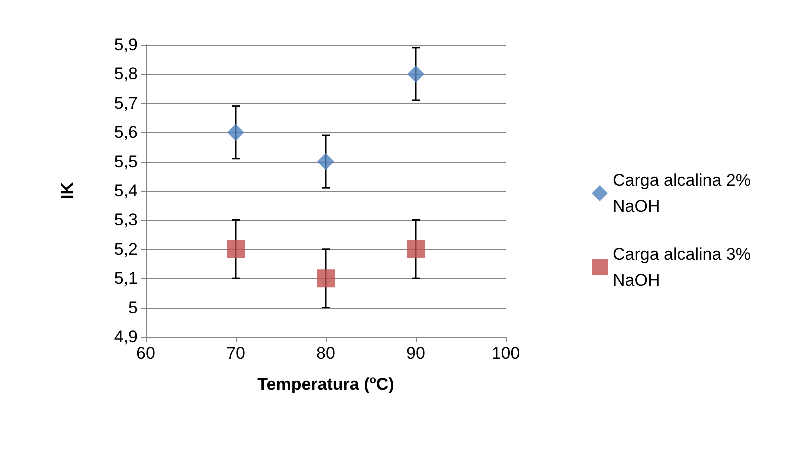 This screenshot has height=463, width=798. What do you see at coordinates (236, 353) in the screenshot?
I see `x-tick-label: 70` at bounding box center [236, 353].